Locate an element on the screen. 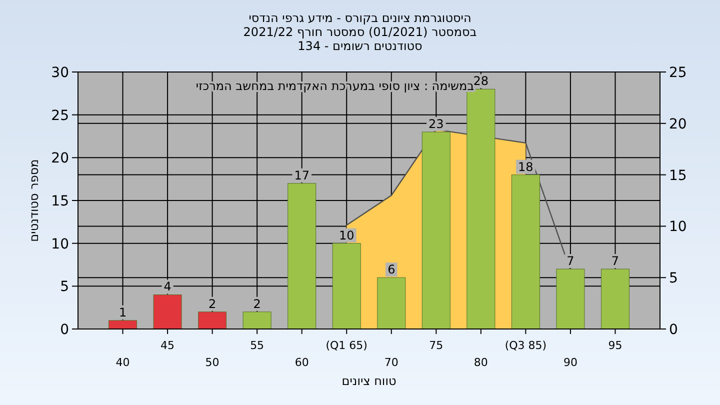 This screenshot has width=720, height=405. chart-title: היסטוגרמת ציונים בקורס - מידע גרפי הנדסי is located at coordinates (360, 18).